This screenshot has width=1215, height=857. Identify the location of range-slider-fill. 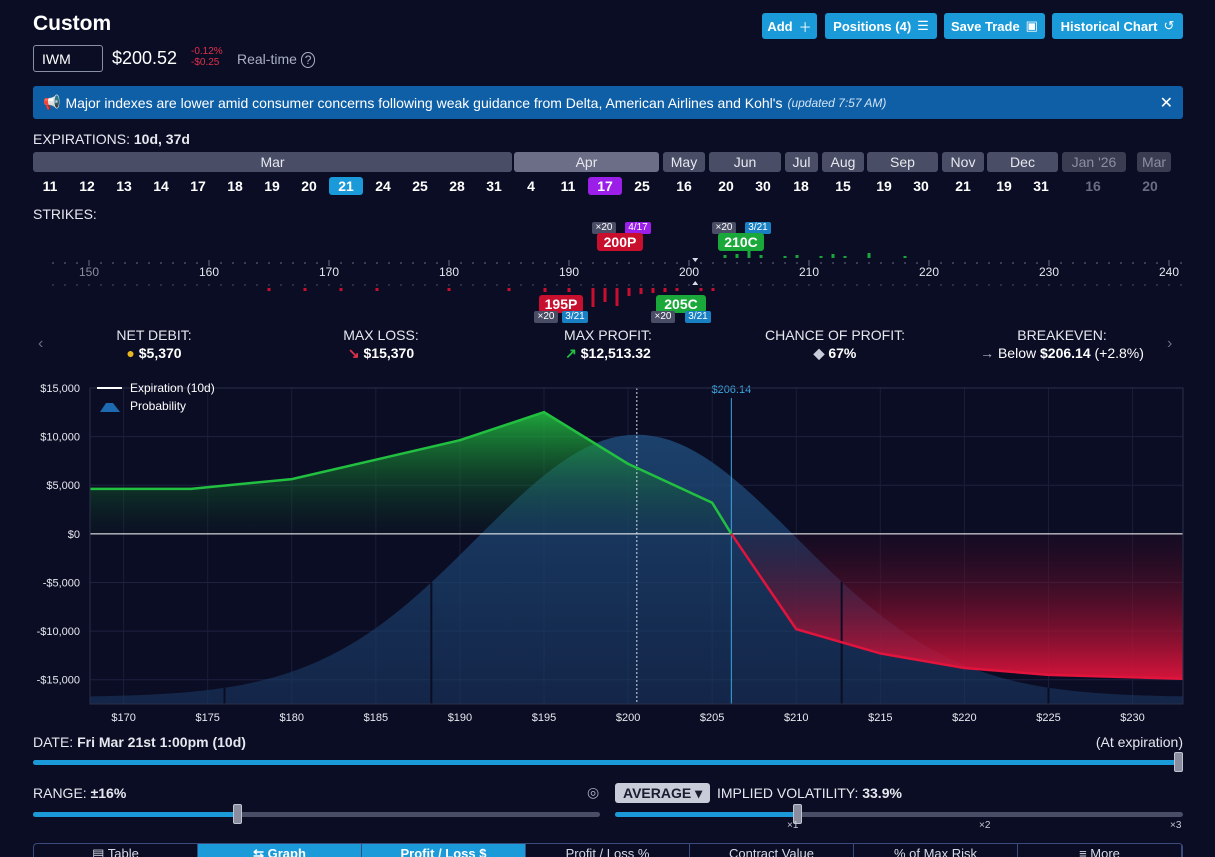
(135, 814).